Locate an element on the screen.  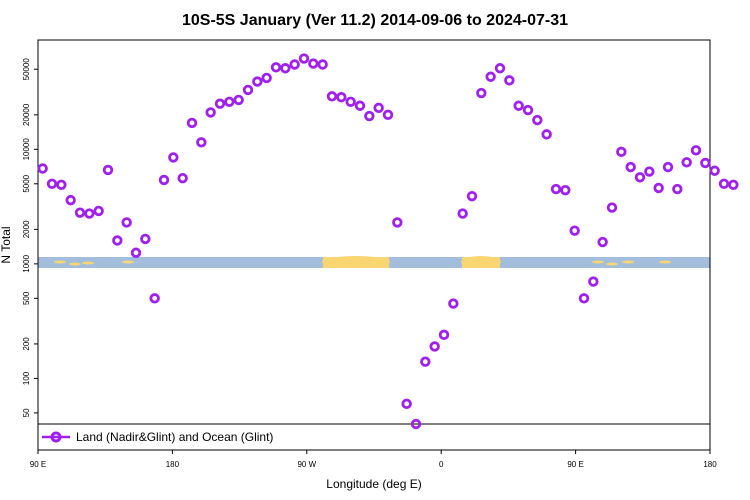
x-axis: 90 E 180 90 W 0 90 E 180 is located at coordinates (373, 459).